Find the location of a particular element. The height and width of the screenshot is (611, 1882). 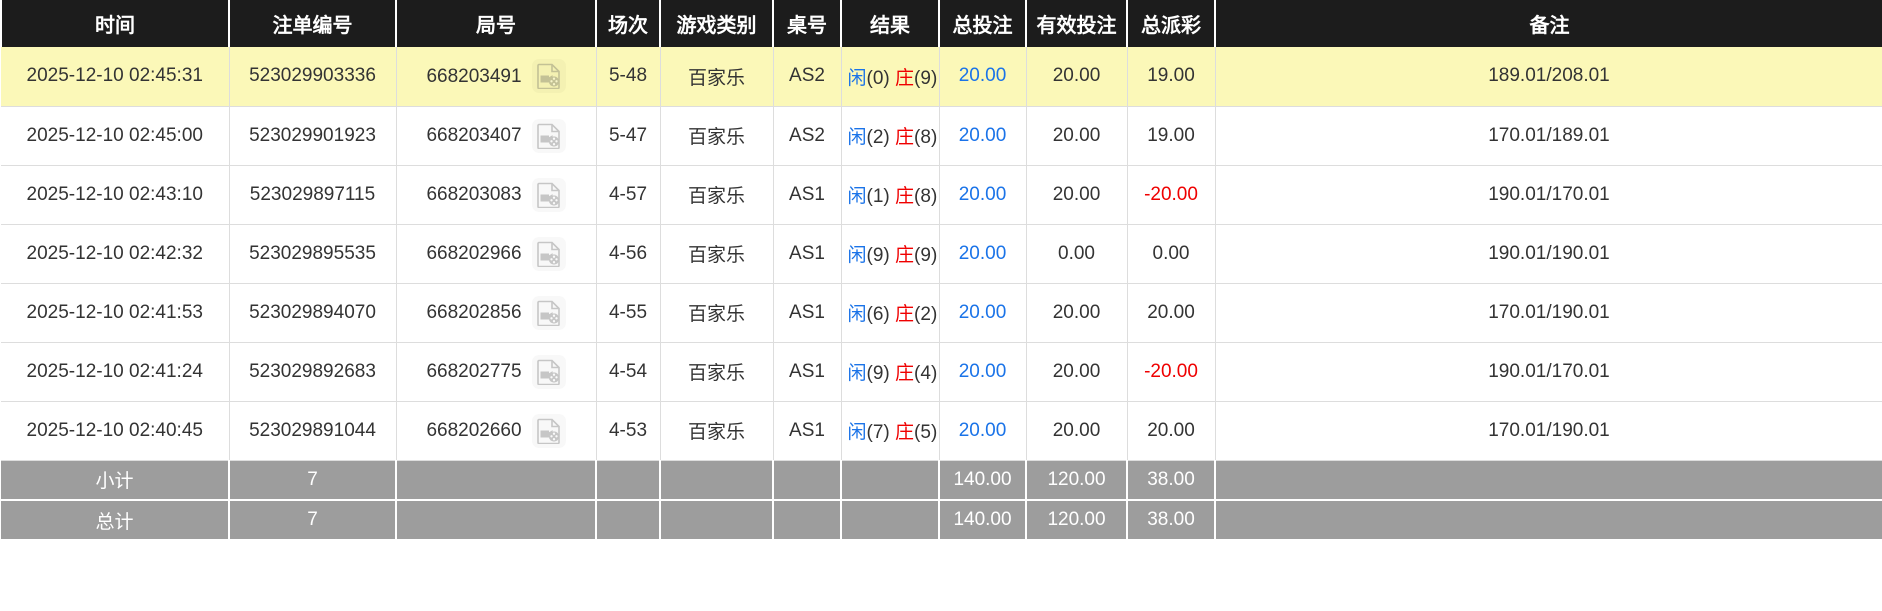

summary-total-bet: 140.00 is located at coordinates (983, 520).